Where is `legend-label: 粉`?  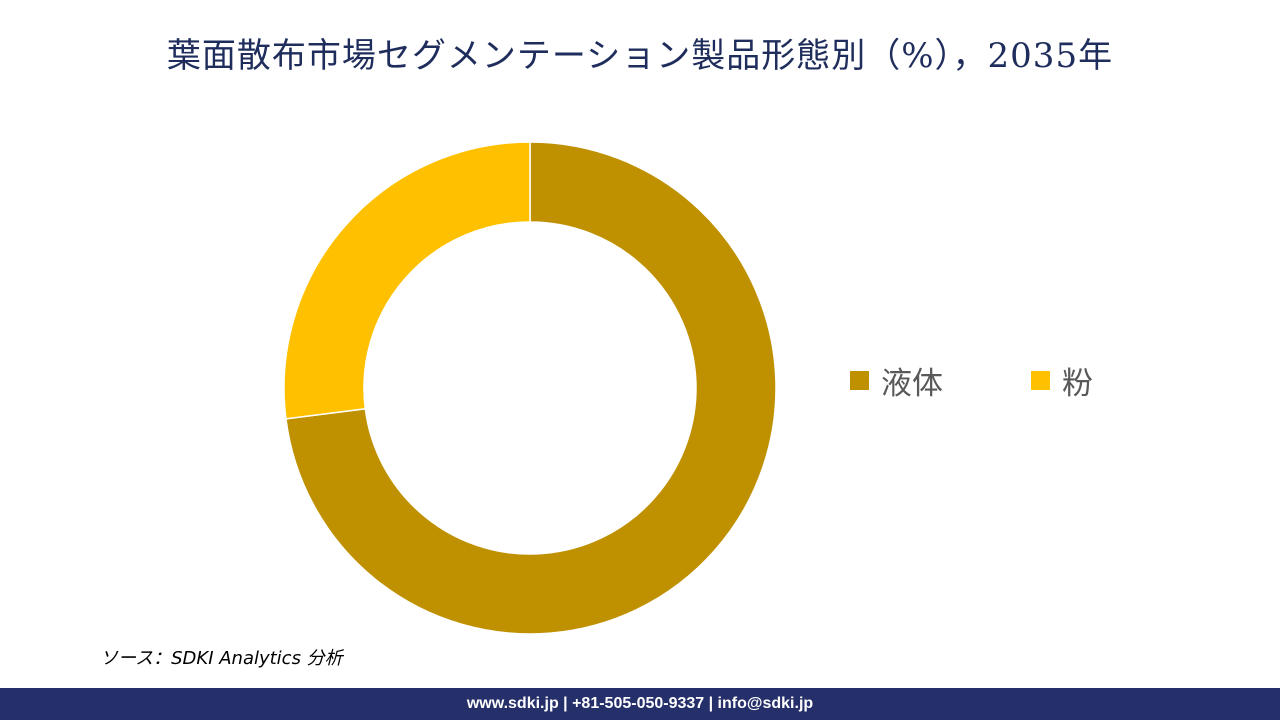
legend-label: 粉 is located at coordinates (1077, 383).